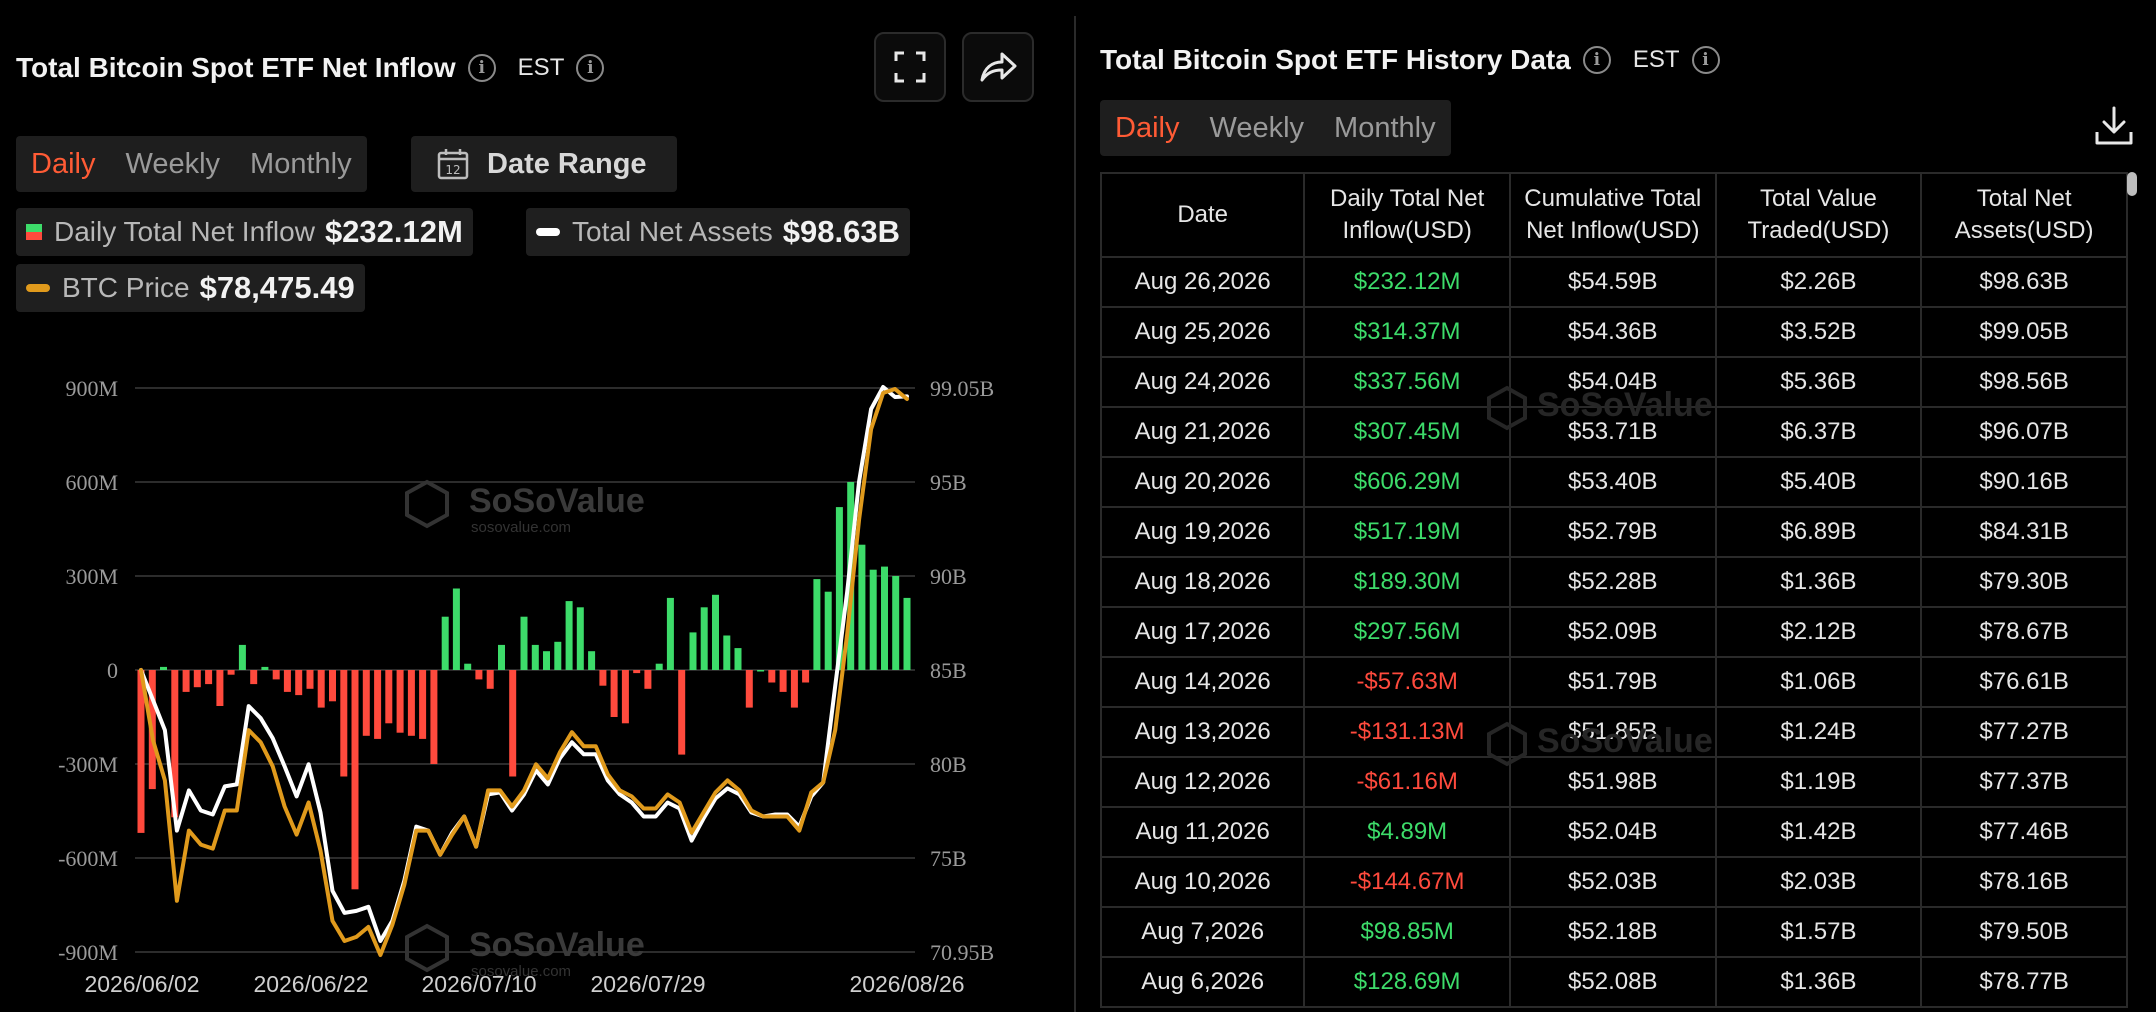 The height and width of the screenshot is (1012, 2156). I want to click on table-row: Aug 19,2026 $517.19M $52.79B $6.89B $84.31B, so click(1613, 532).